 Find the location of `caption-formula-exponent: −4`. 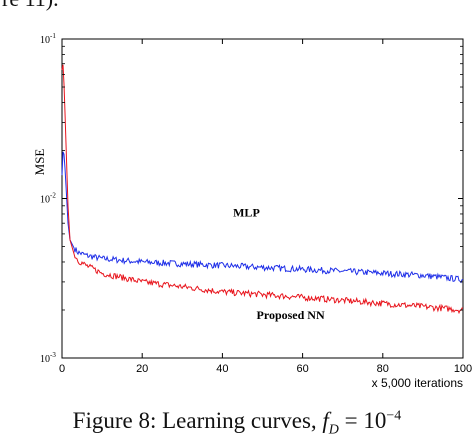

caption-formula-exponent: −4 is located at coordinates (394, 416).